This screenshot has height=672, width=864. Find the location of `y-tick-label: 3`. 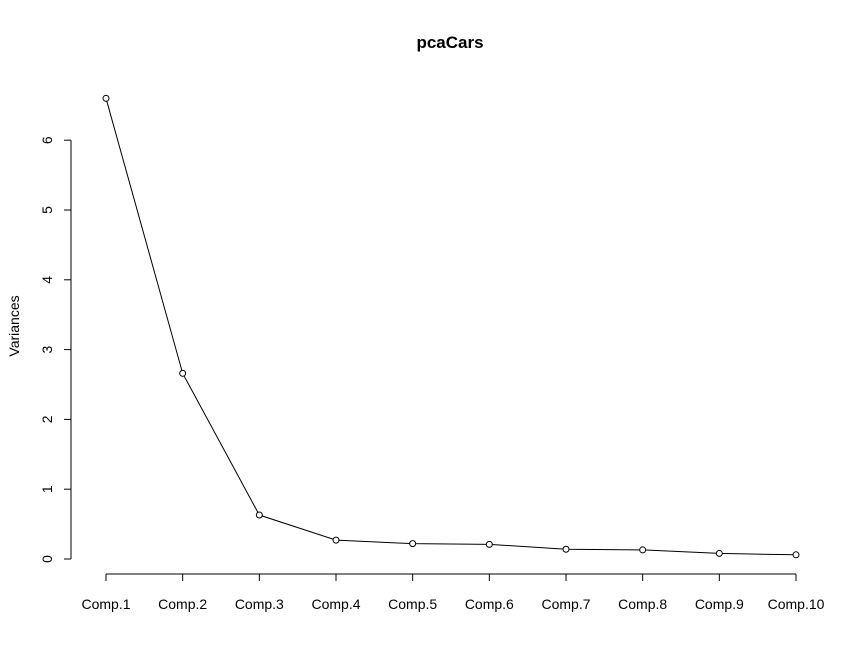

y-tick-label: 3 is located at coordinates (47, 349).